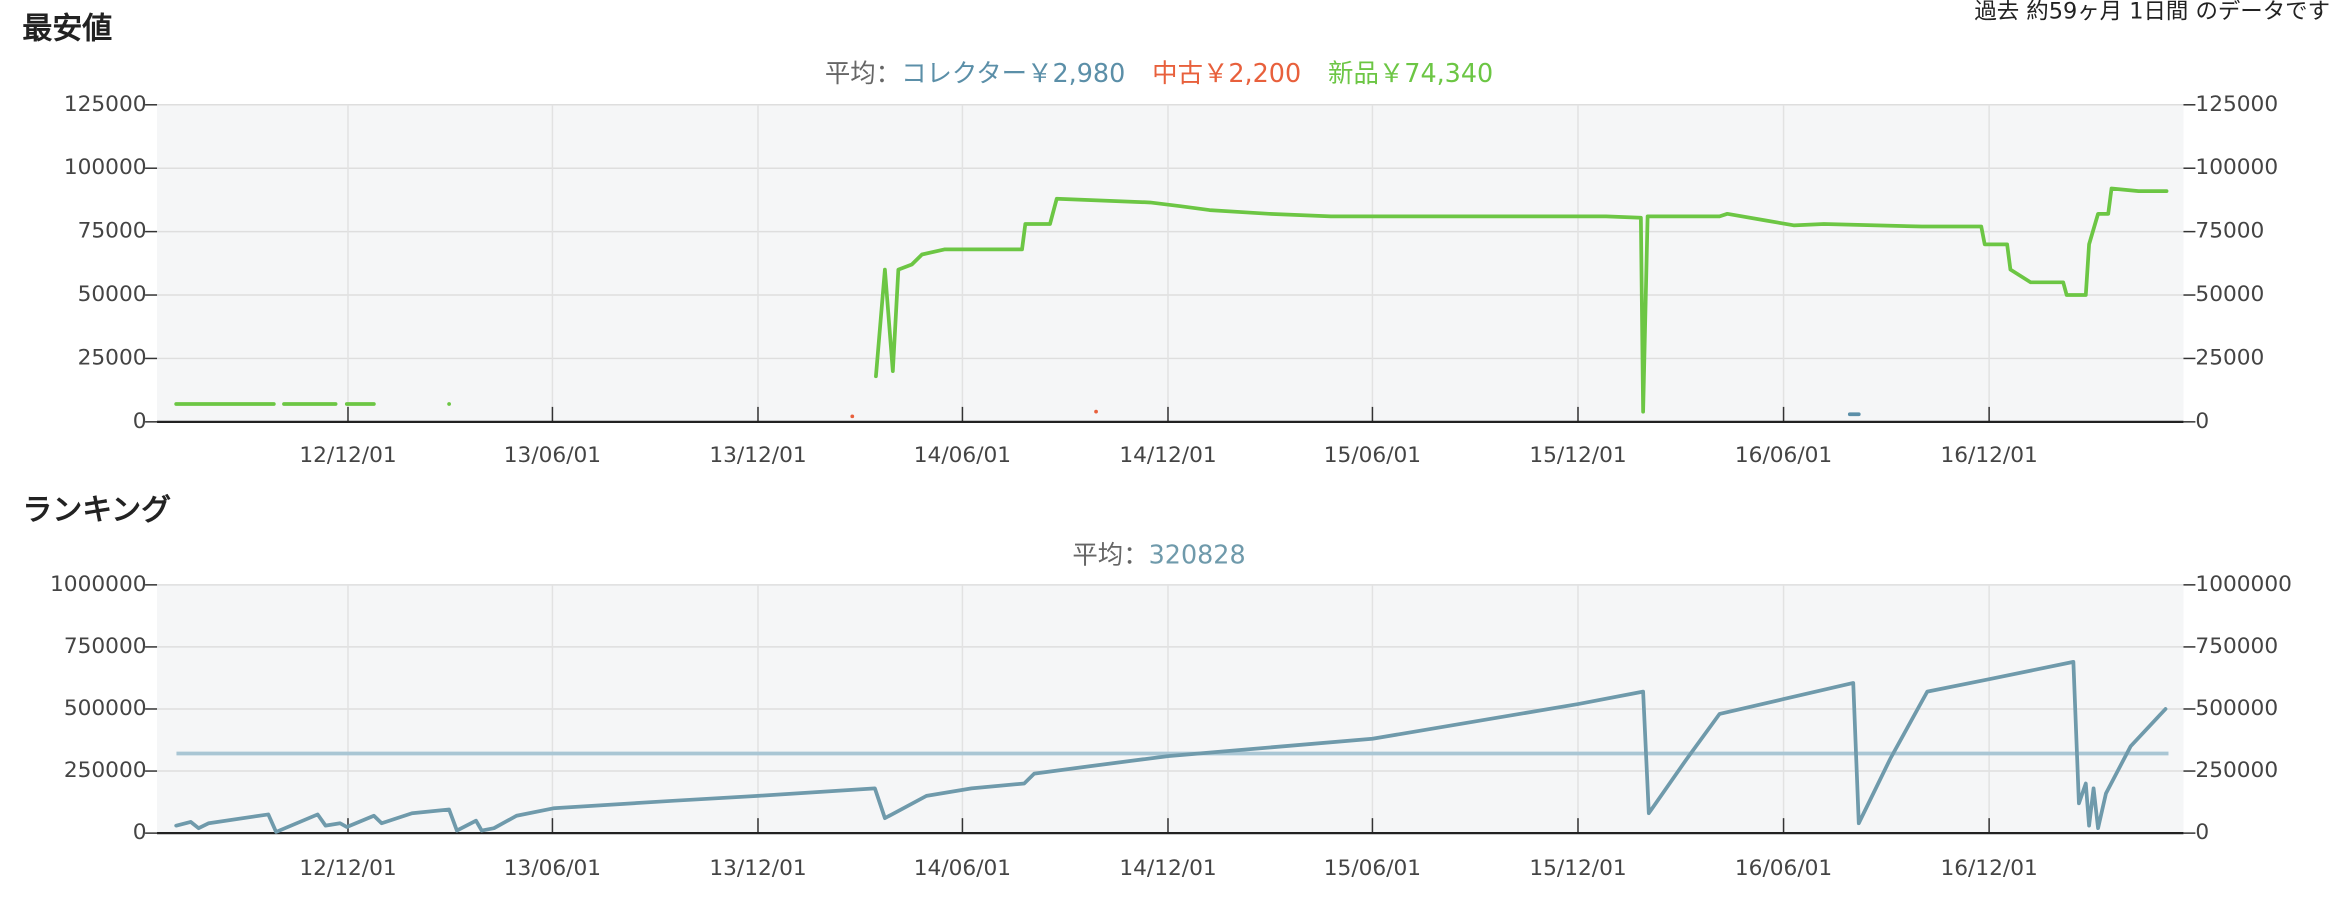  Describe the element at coordinates (2236, 104) in the screenshot. I see `y2-tick-label: 125000` at that location.